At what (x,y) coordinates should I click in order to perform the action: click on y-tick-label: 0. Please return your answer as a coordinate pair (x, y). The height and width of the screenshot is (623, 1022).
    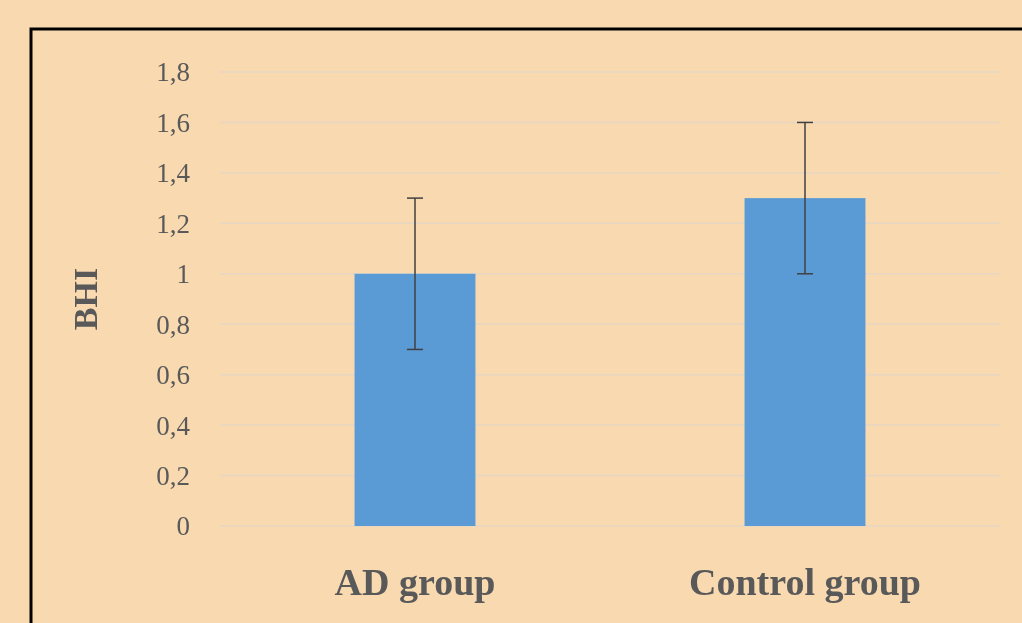
    Looking at the image, I should click on (183, 526).